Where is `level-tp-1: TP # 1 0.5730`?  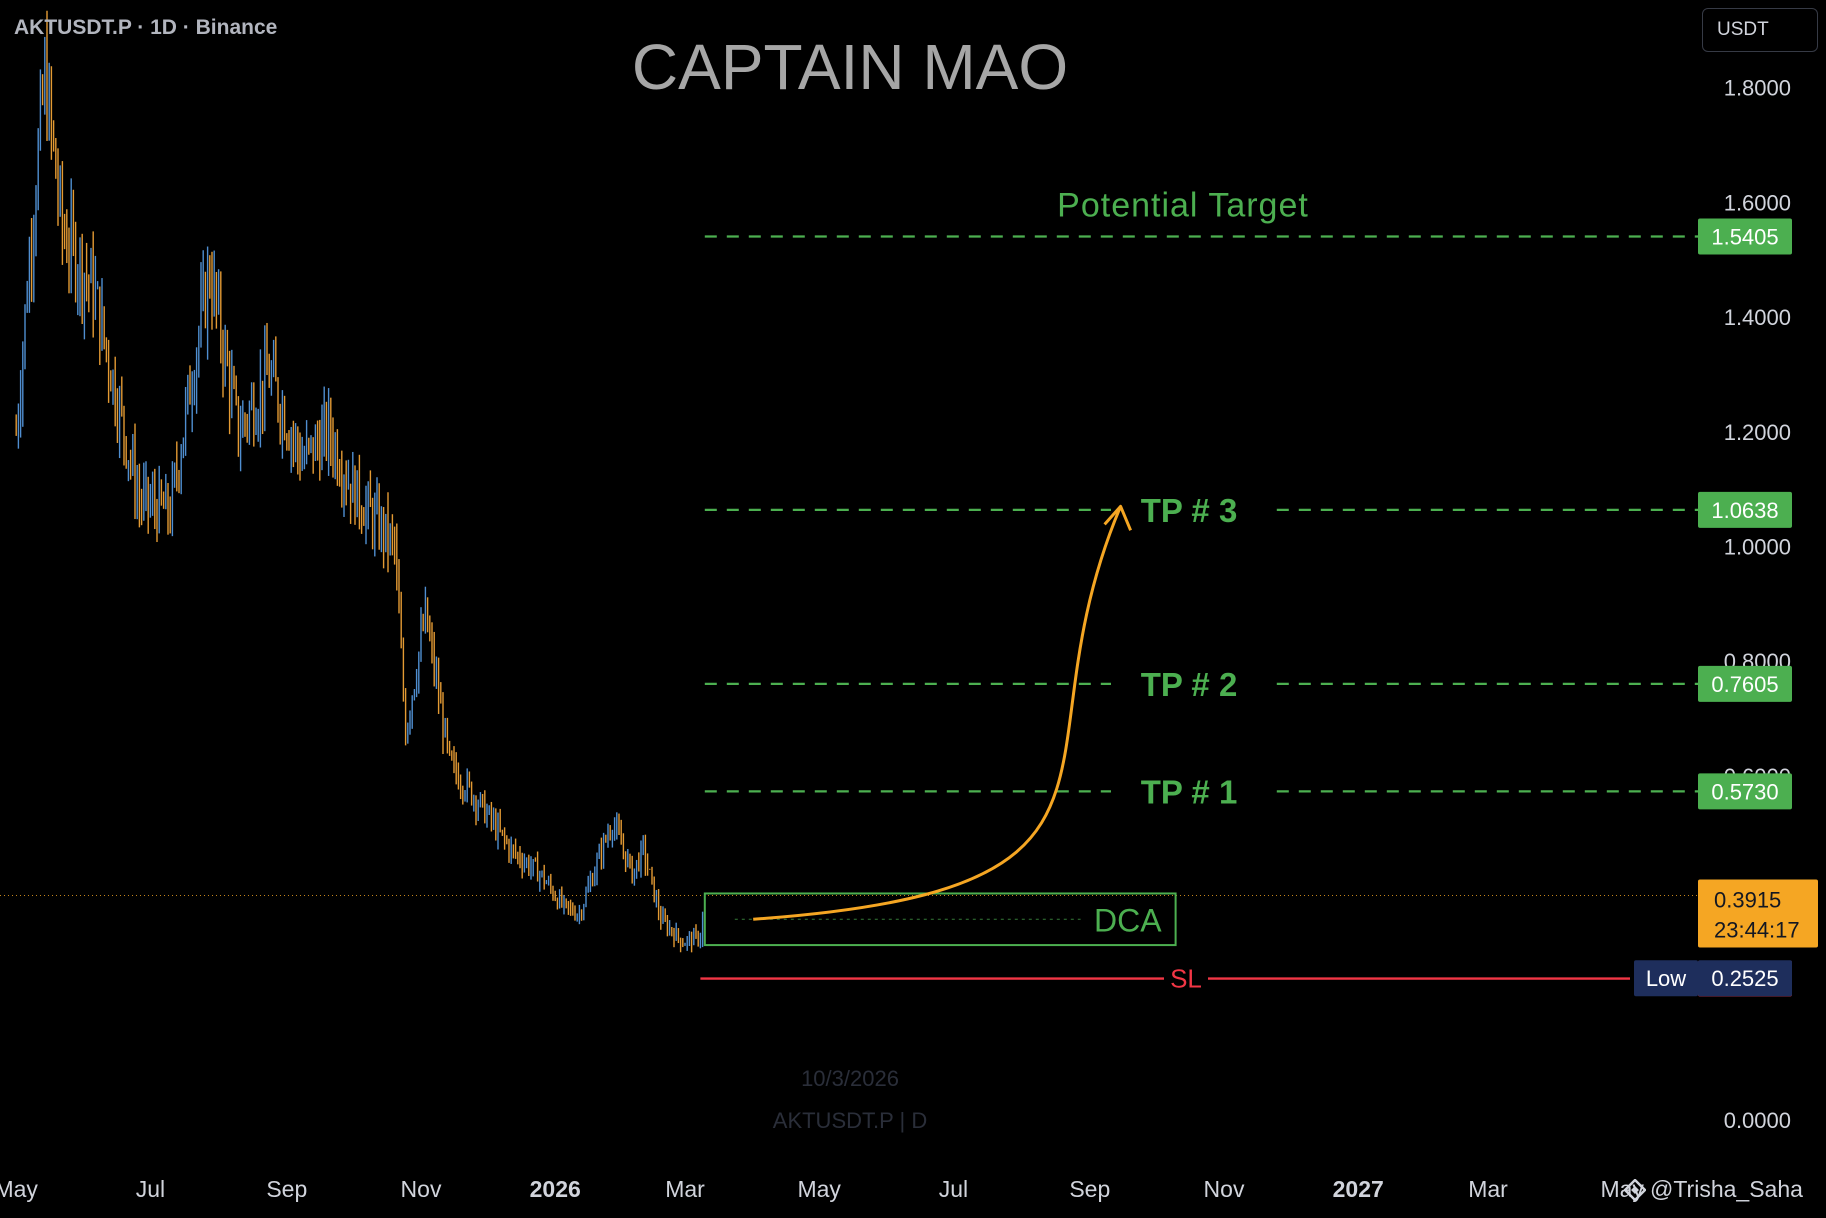
level-tp-1: TP # 1 0.5730 is located at coordinates (1248, 791).